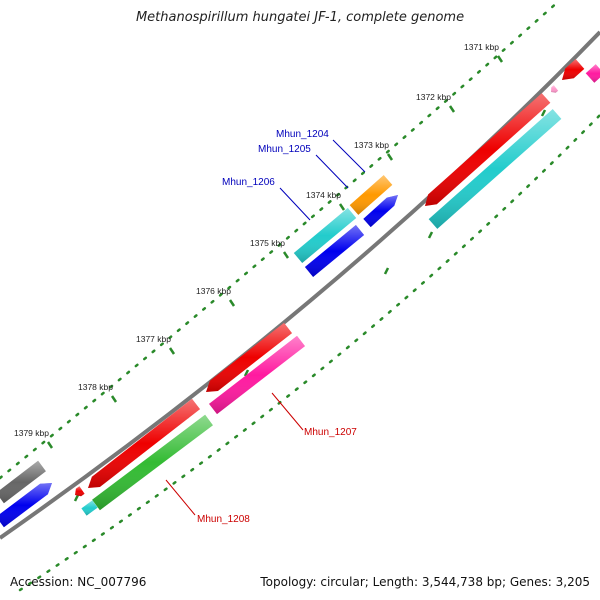  I want to click on gene-label-mhun-1206: Mhun_1206, so click(248, 182).